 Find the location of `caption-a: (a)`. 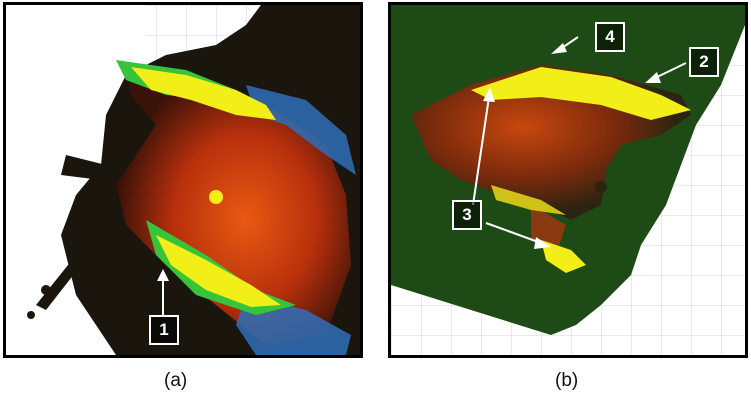

caption-a: (a) is located at coordinates (176, 380).